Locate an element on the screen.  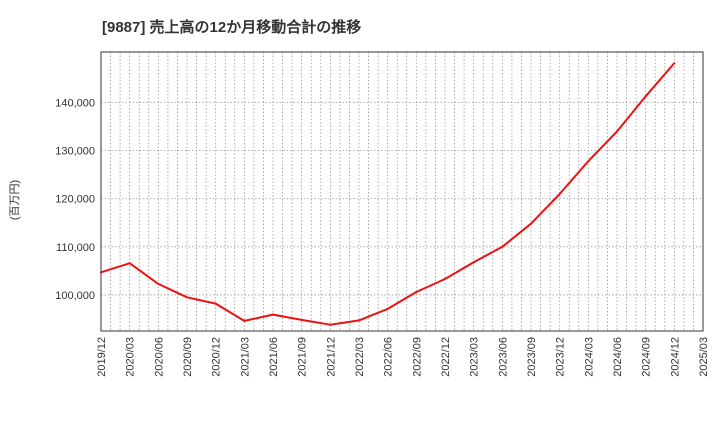
x-tick-label: 2019/12 is located at coordinates (102, 357).